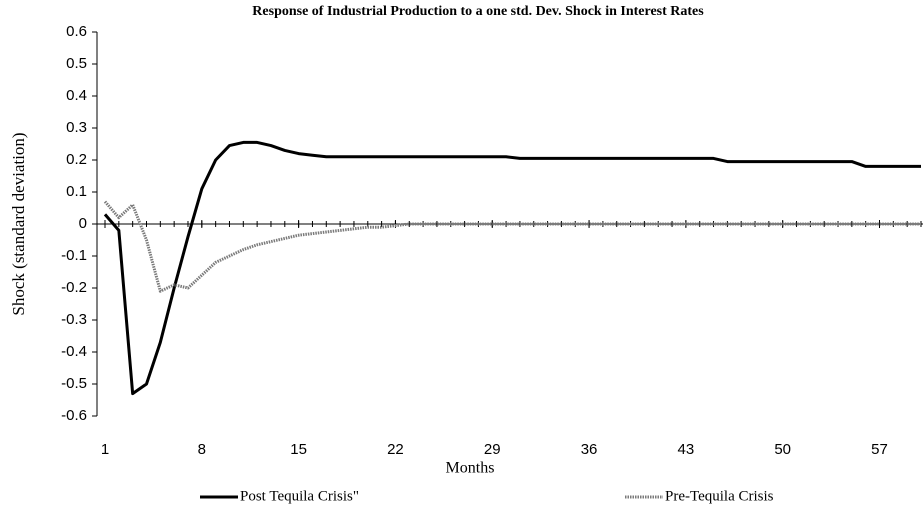  What do you see at coordinates (76, 127) in the screenshot?
I see `y-tick-label: 0.3` at bounding box center [76, 127].